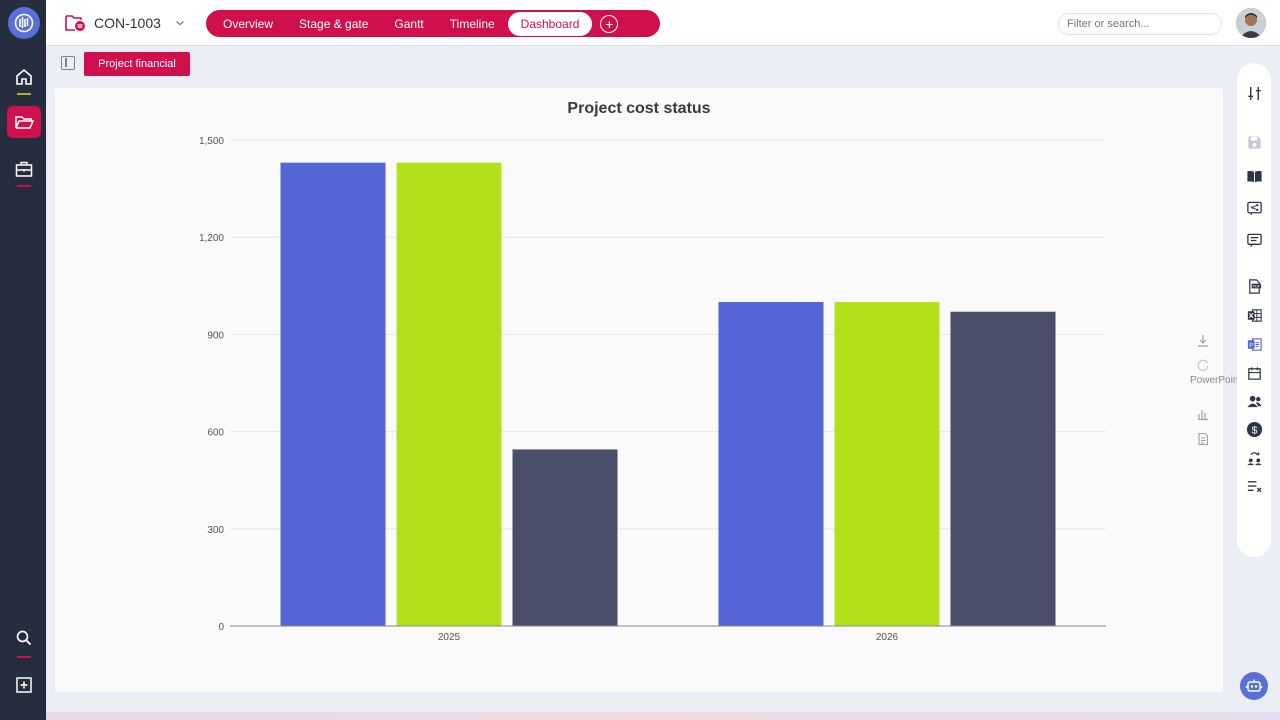 The width and height of the screenshot is (1280, 720). I want to click on team-button, so click(1254, 401).